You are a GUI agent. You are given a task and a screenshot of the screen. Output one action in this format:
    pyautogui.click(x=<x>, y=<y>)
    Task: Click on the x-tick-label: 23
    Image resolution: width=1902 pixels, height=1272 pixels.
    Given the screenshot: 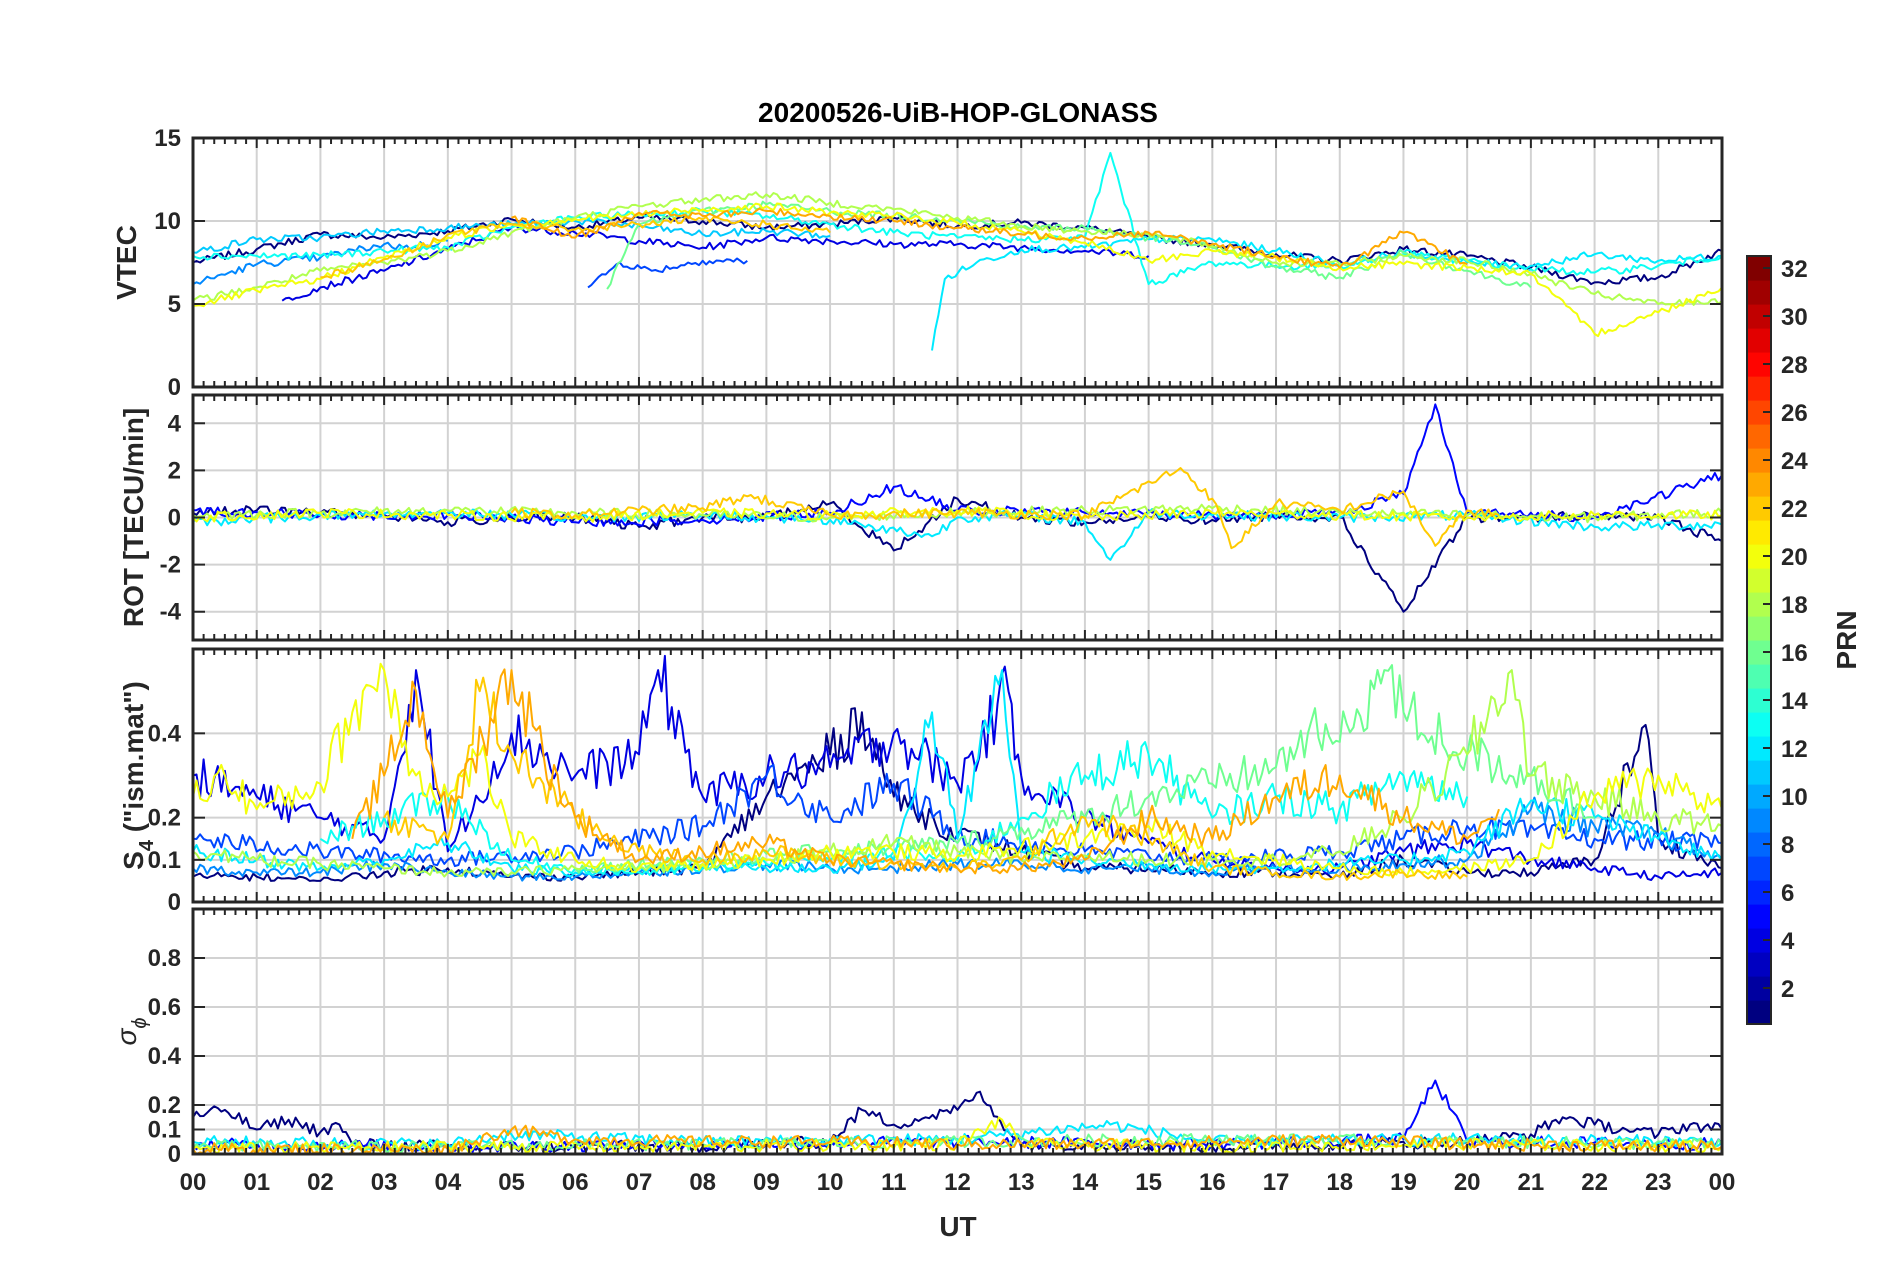 What is the action you would take?
    pyautogui.click(x=1658, y=1182)
    